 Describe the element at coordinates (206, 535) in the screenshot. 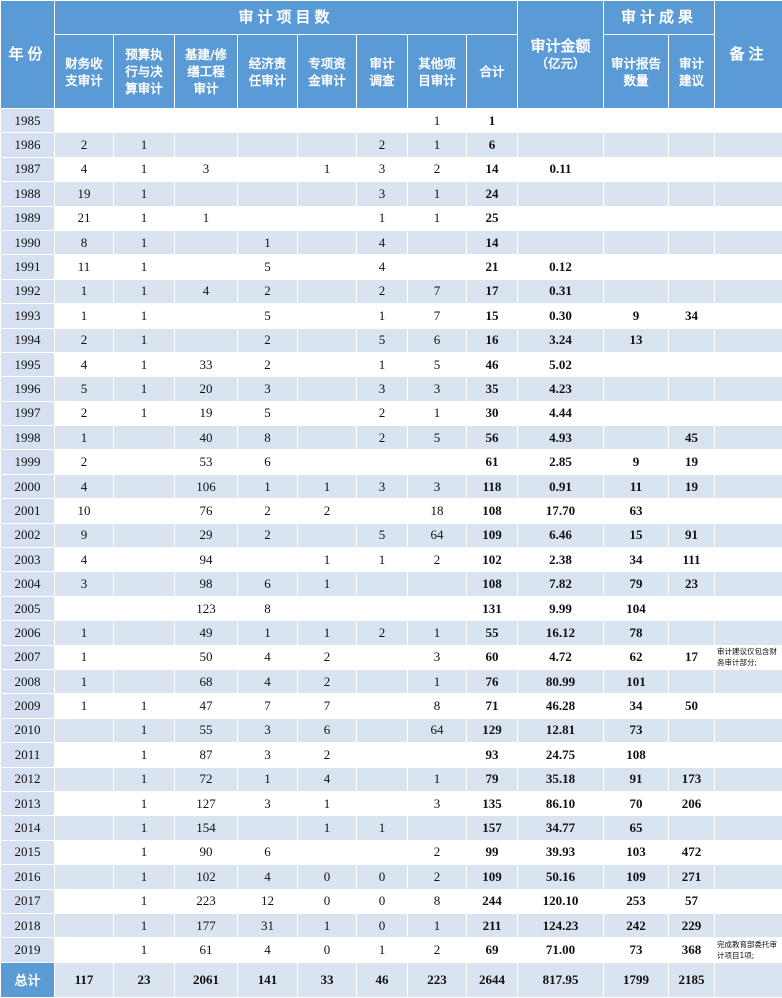

I see `cell: 29` at that location.